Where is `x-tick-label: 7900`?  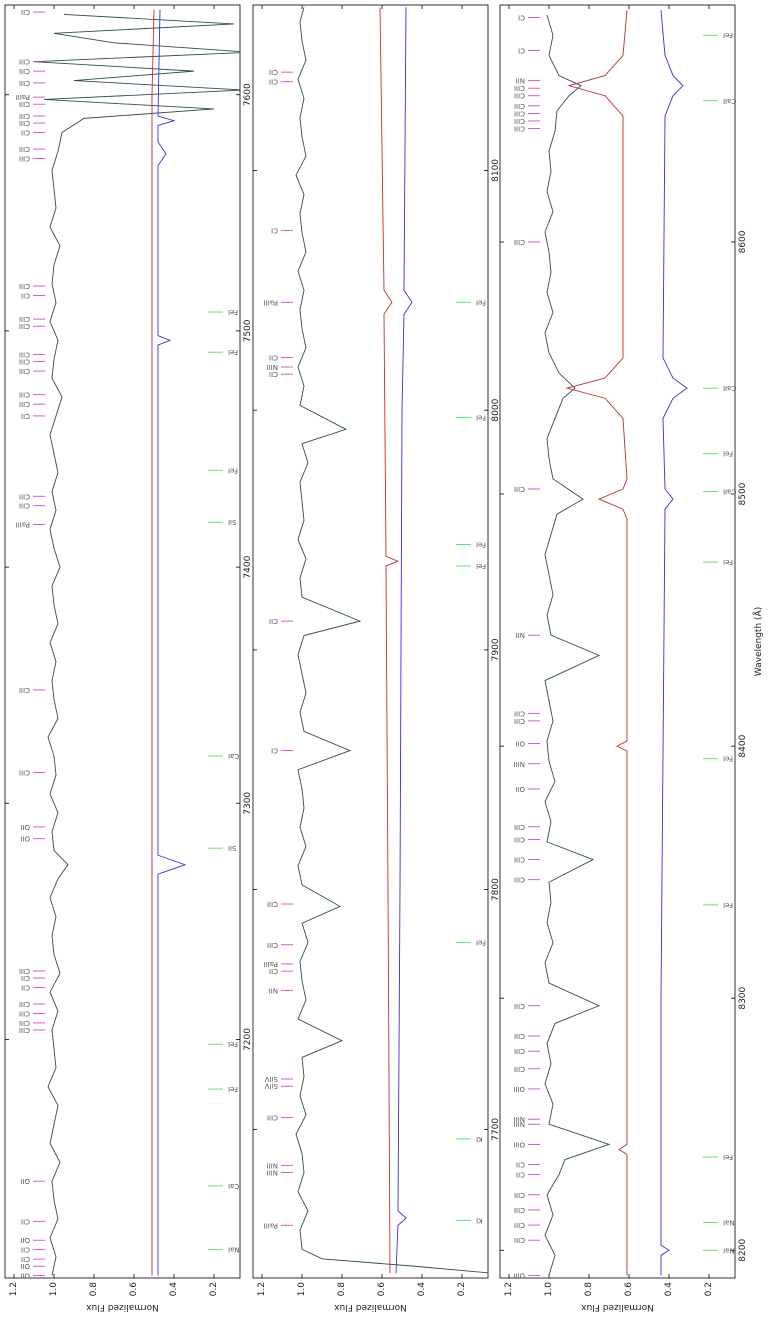
x-tick-label: 7900 is located at coordinates (496, 649).